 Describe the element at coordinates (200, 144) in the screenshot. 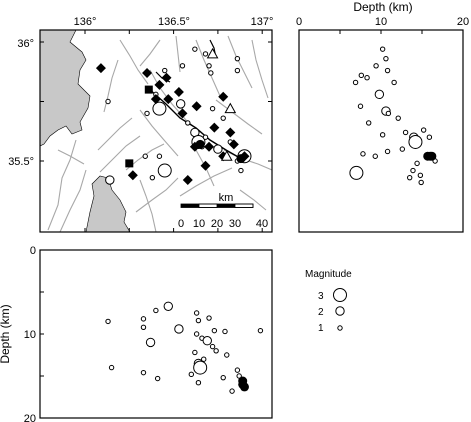

I see `event-filled-circle` at that location.